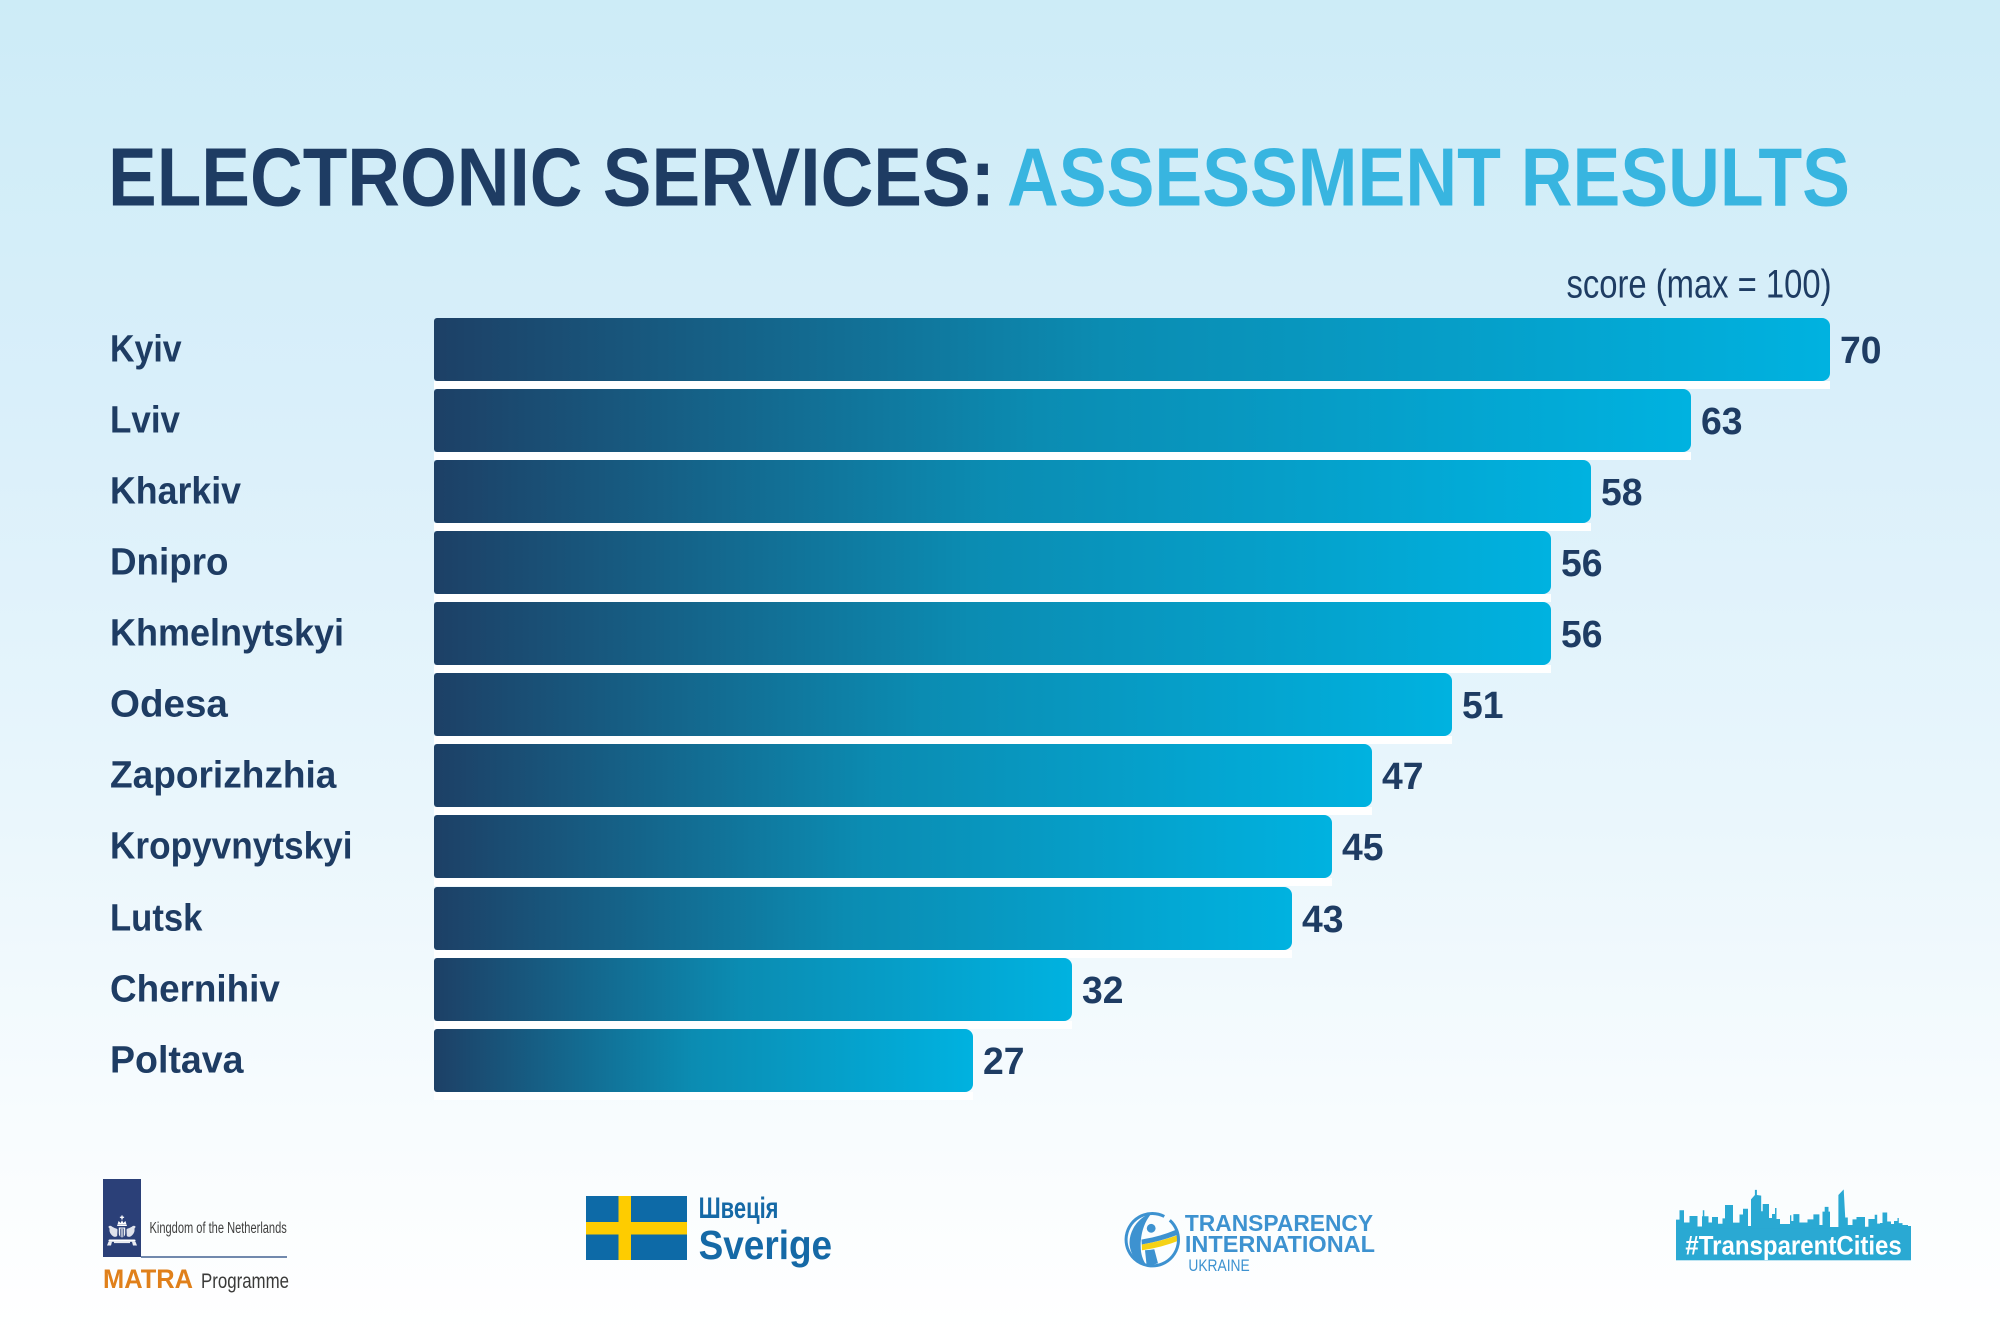  Describe the element at coordinates (227, 633) in the screenshot. I see `svg-text: Khmelnytskyi` at that location.